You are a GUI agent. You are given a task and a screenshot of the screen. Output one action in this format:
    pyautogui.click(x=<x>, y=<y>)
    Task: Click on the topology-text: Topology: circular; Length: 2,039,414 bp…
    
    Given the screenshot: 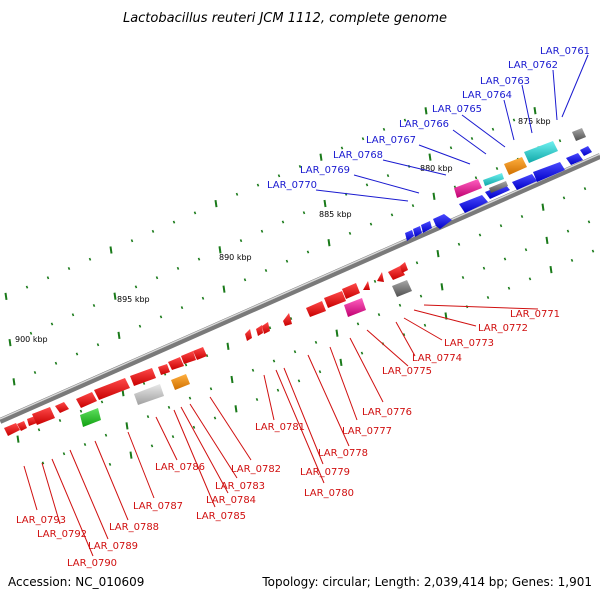 What is the action you would take?
    pyautogui.click(x=426, y=582)
    